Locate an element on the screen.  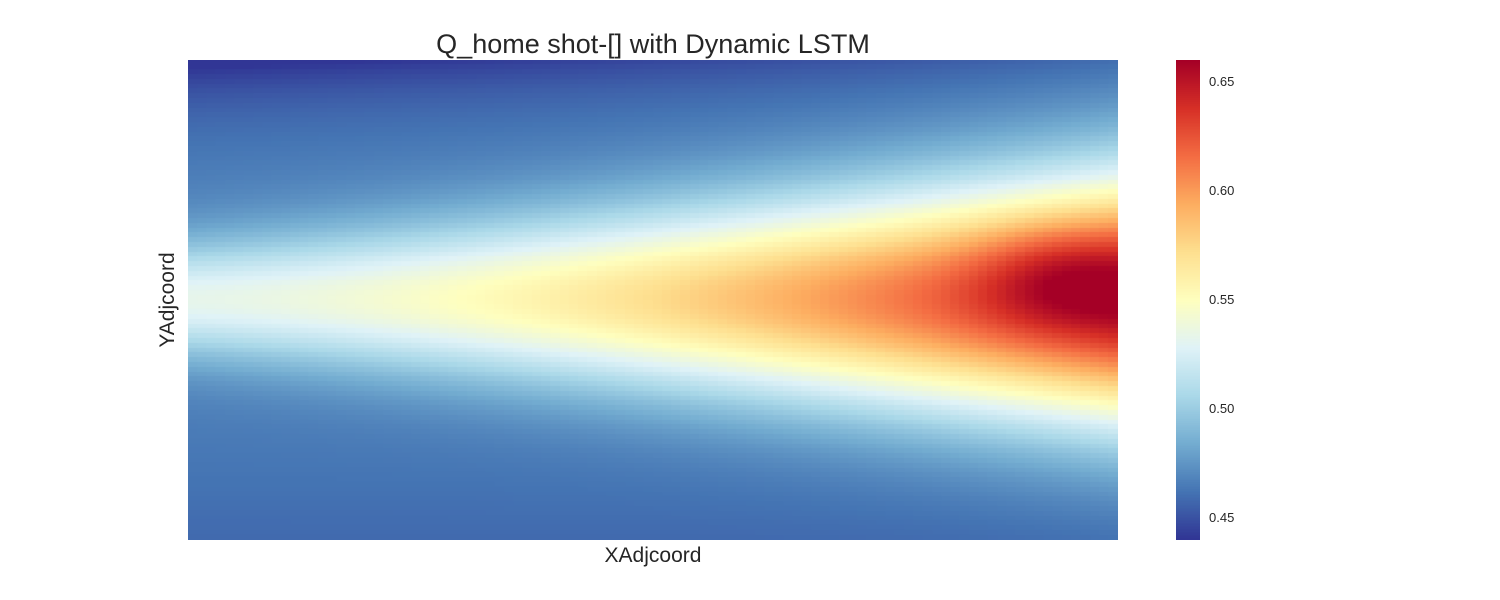
x-axis-label: XAdjcoord is located at coordinates (653, 555).